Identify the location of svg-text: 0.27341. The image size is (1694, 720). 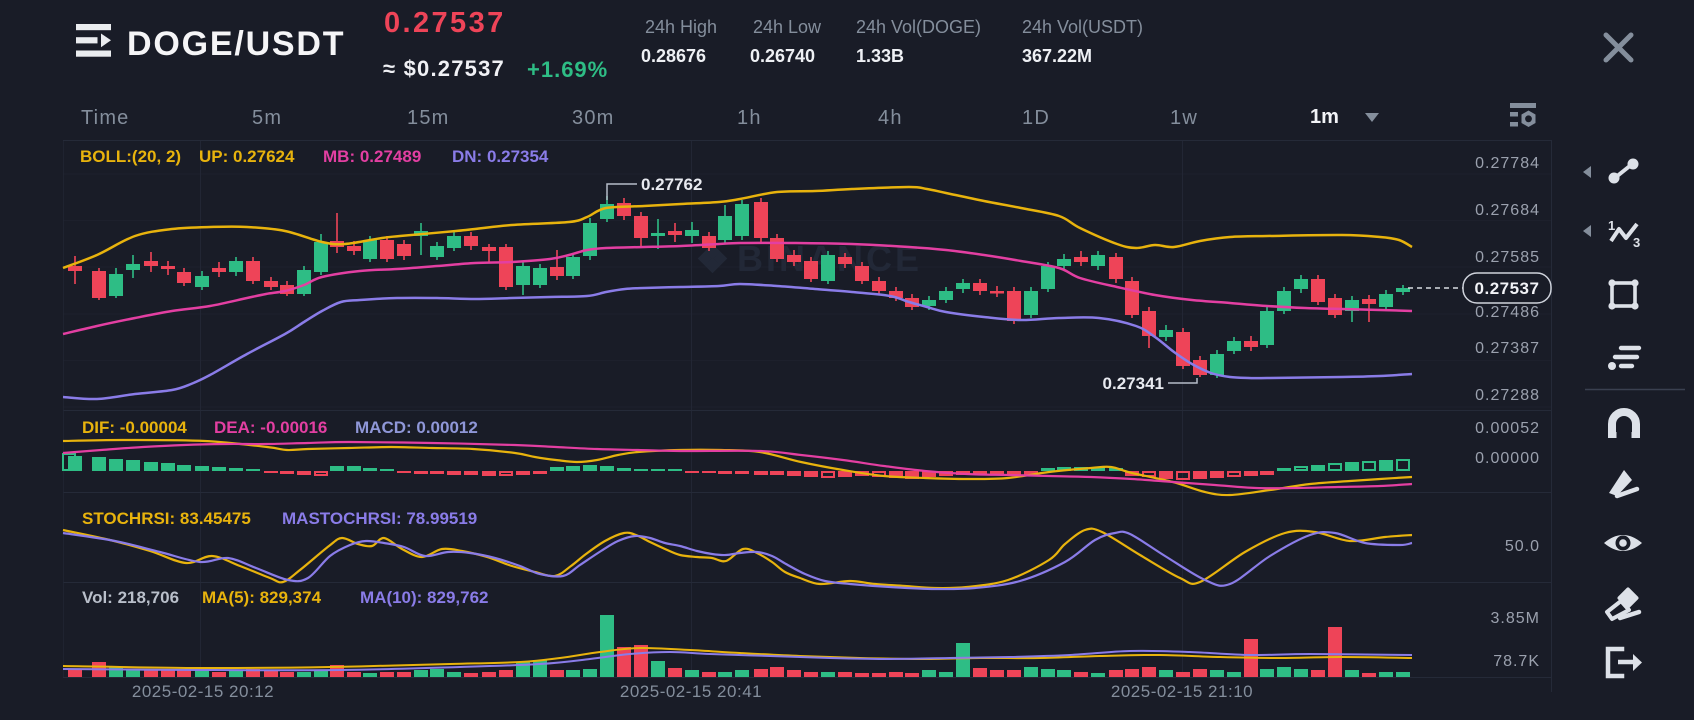
(1133, 383).